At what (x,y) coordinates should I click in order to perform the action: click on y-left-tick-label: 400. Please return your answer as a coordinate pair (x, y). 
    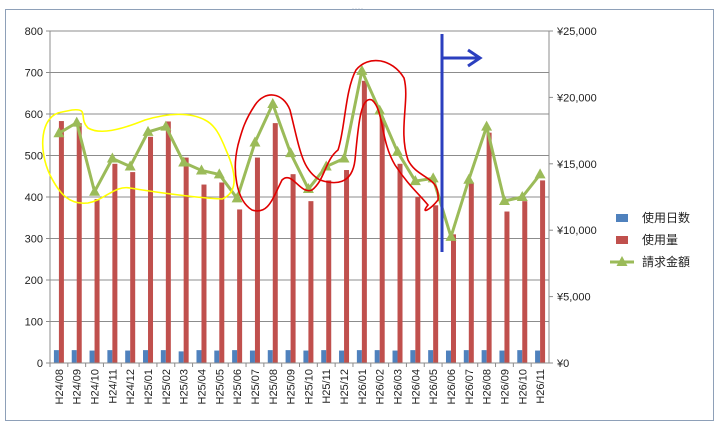
    Looking at the image, I should click on (34, 198).